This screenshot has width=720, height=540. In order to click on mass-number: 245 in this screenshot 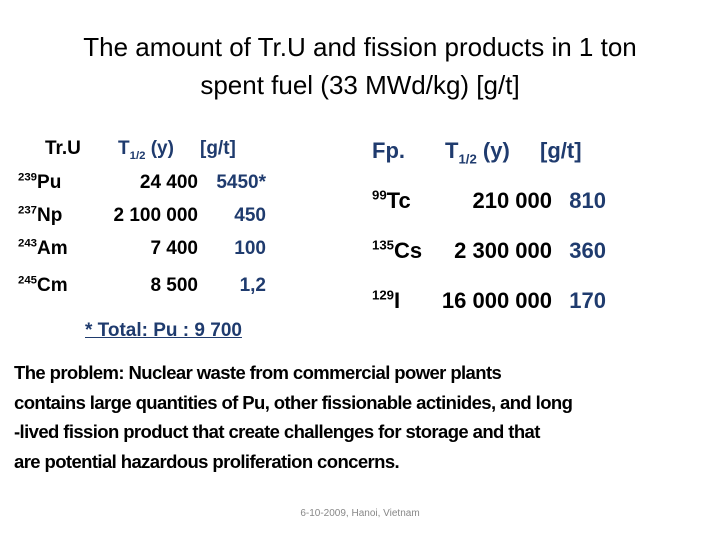, I will do `click(28, 280)`.